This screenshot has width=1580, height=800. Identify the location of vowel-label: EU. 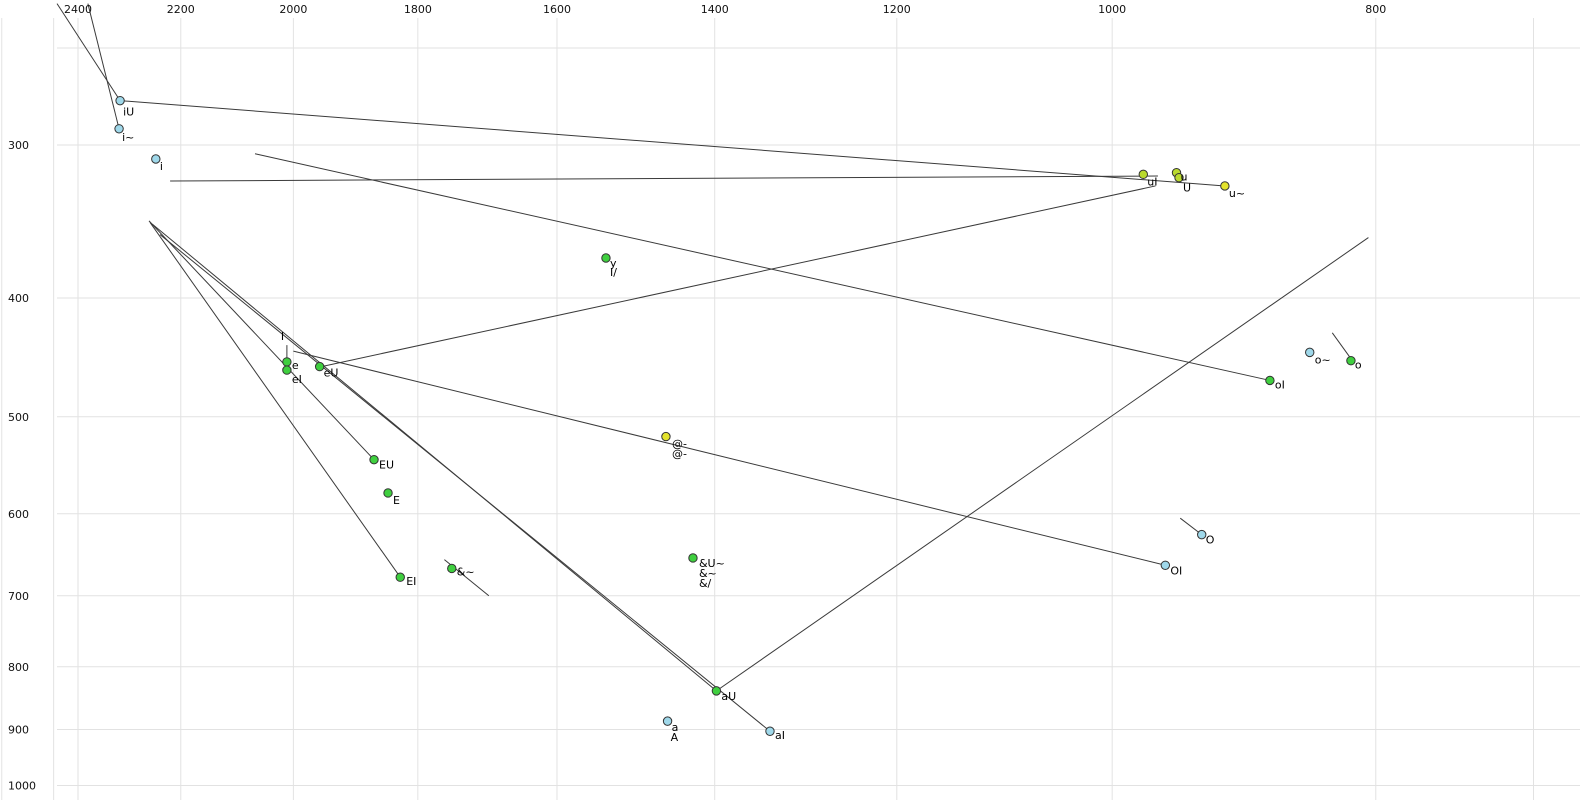
(386, 465).